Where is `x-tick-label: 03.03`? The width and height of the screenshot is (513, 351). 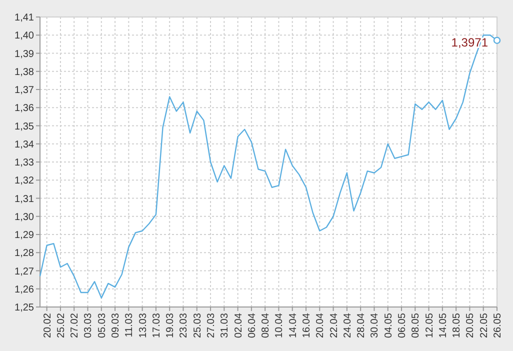 x-tick-label: 03.03 is located at coordinates (88, 325).